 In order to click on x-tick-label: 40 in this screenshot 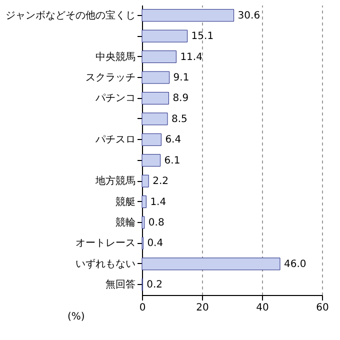, I will do `click(262, 308)`.